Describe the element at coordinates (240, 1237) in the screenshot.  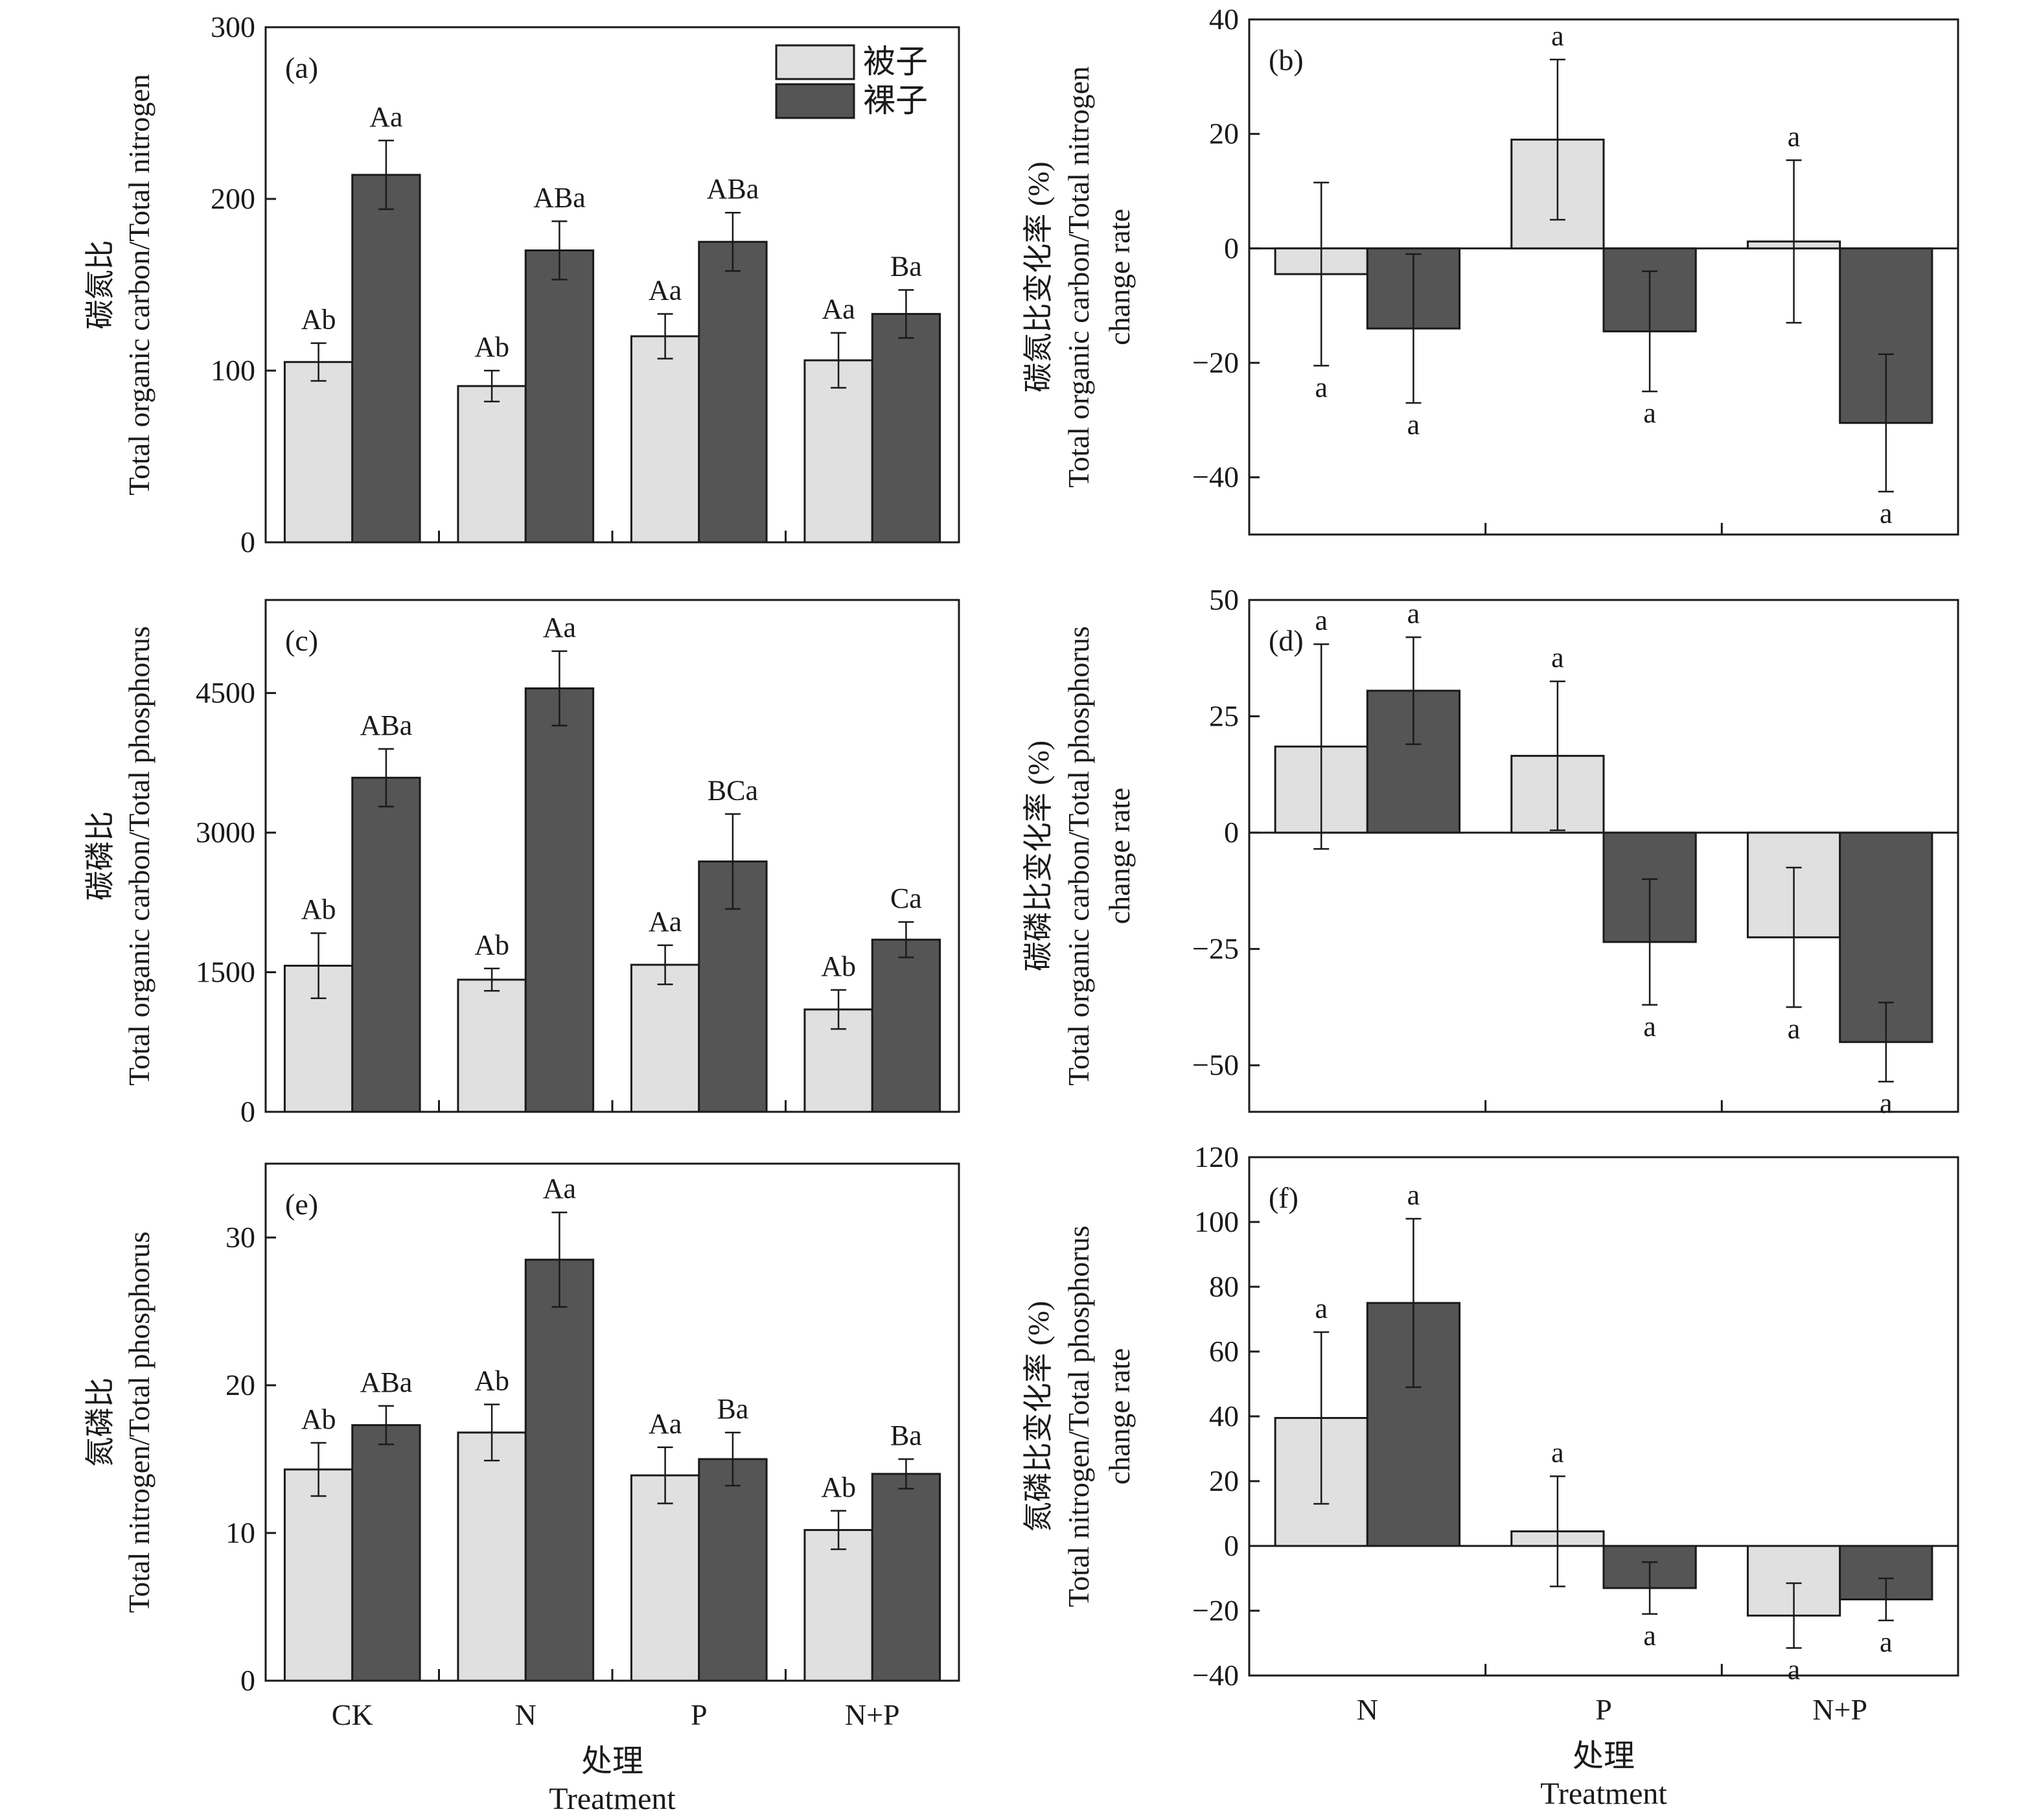
I see `panel-e-ytick-label: 30` at that location.